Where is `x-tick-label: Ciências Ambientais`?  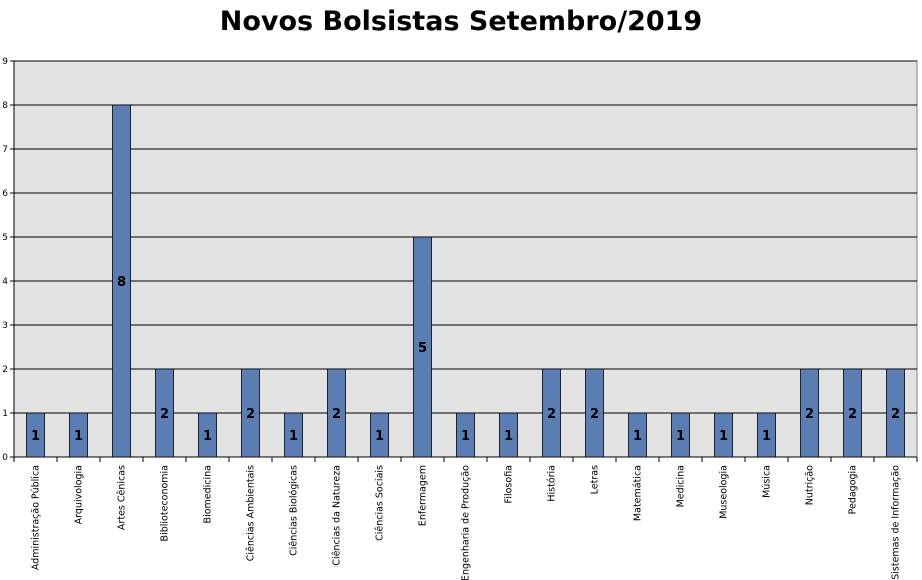 x-tick-label: Ciências Ambientais is located at coordinates (251, 513).